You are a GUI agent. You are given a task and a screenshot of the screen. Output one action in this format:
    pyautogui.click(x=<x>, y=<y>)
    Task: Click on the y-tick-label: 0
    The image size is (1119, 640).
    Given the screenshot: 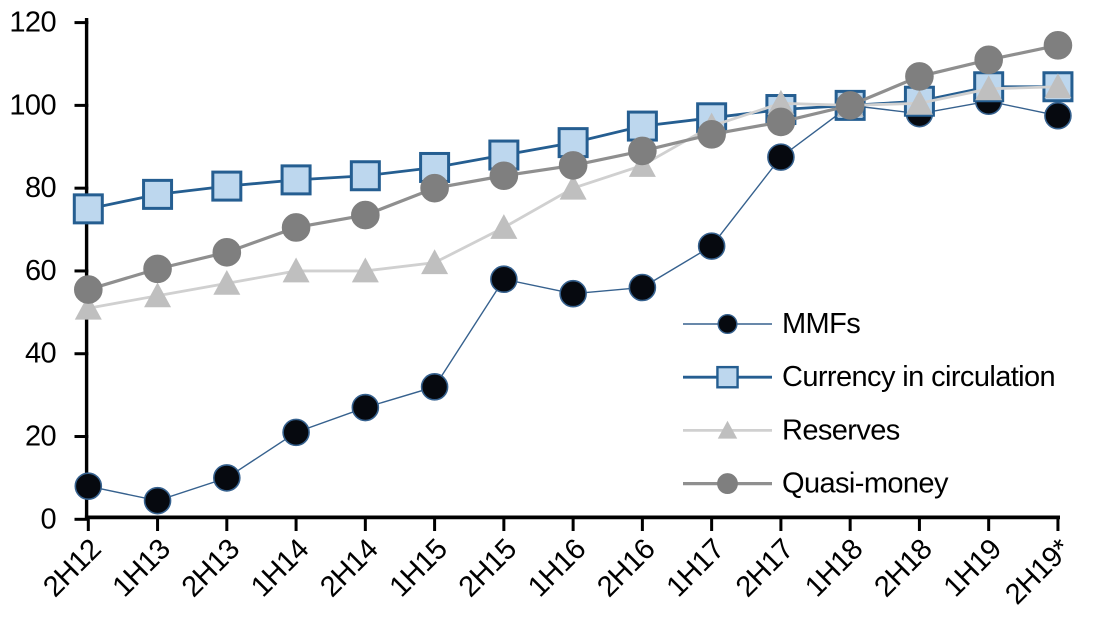 What is the action you would take?
    pyautogui.click(x=48, y=519)
    